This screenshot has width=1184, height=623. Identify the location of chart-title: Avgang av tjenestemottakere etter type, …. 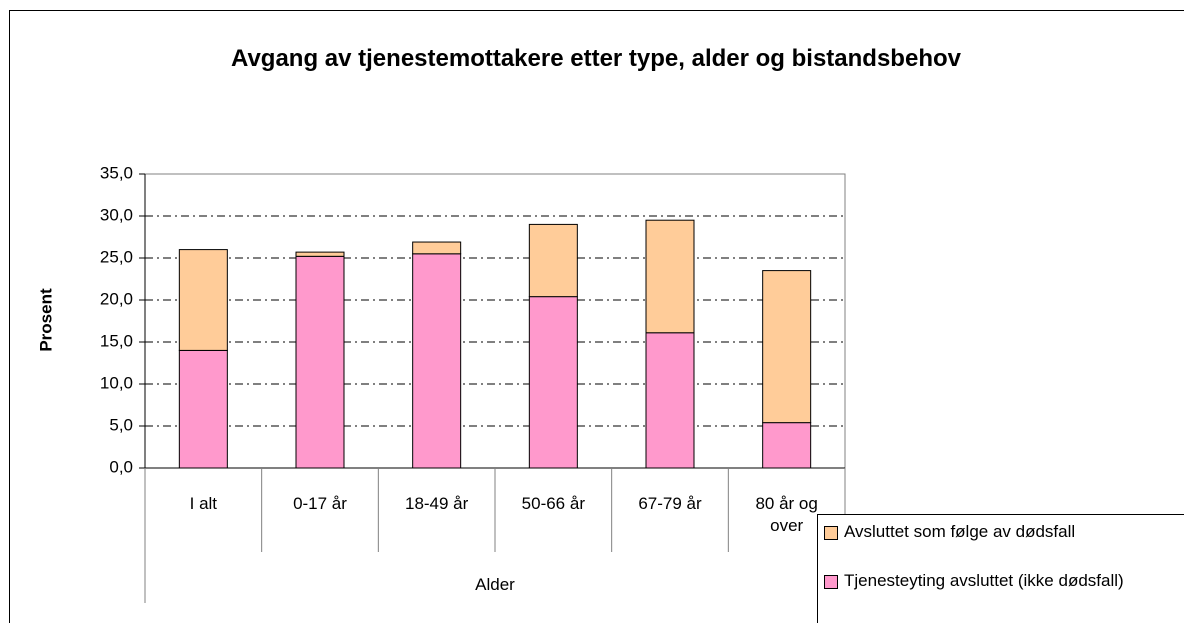
(596, 58).